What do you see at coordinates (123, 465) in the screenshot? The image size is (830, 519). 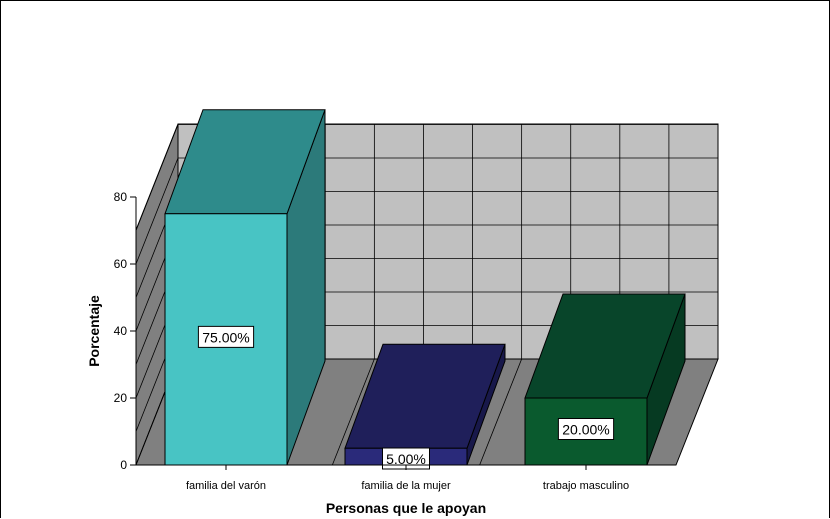 I see `y-tick-label: 0` at bounding box center [123, 465].